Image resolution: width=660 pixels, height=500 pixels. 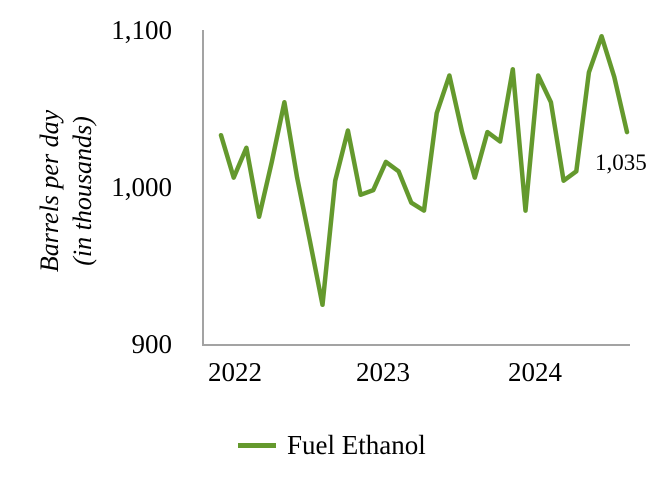 I want to click on y-tick-1100: 1,100, so click(x=141, y=30).